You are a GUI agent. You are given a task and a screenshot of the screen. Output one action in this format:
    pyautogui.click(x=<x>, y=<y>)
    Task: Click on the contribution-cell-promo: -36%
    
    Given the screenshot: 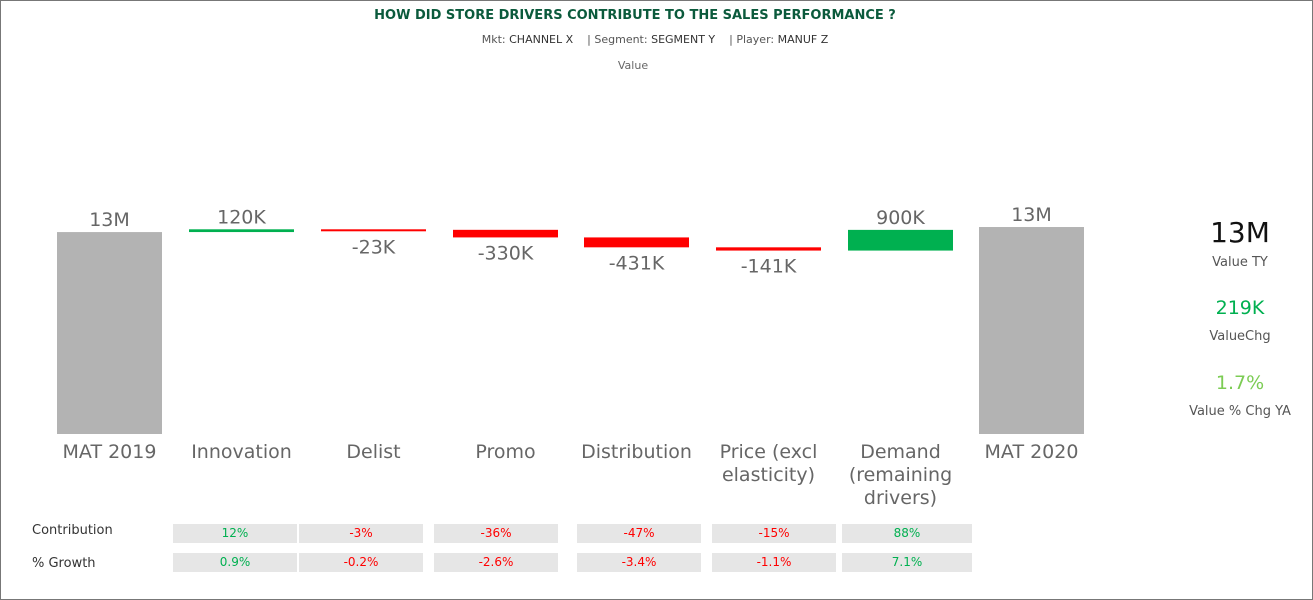 What is the action you would take?
    pyautogui.click(x=496, y=533)
    